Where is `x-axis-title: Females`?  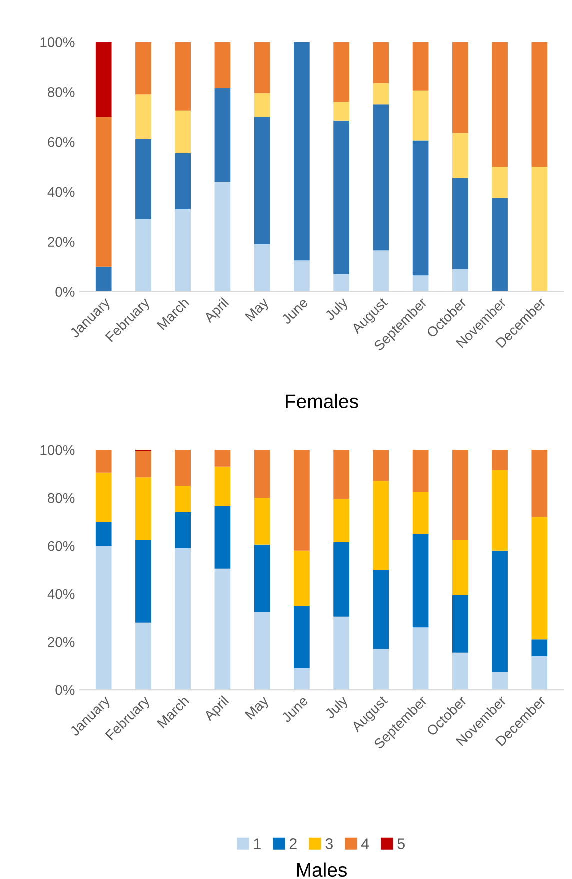
x-axis-title: Females is located at coordinates (322, 401).